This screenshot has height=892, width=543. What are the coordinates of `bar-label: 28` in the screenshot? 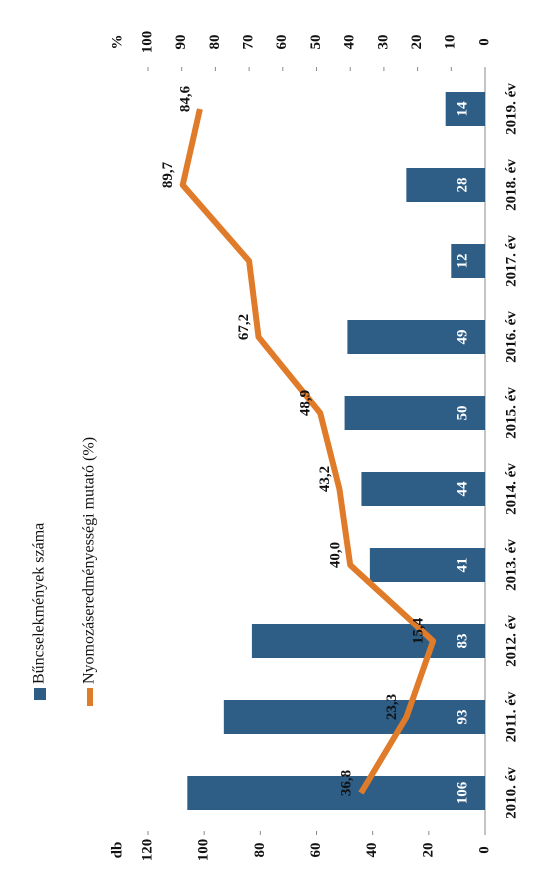 It's located at (462, 185).